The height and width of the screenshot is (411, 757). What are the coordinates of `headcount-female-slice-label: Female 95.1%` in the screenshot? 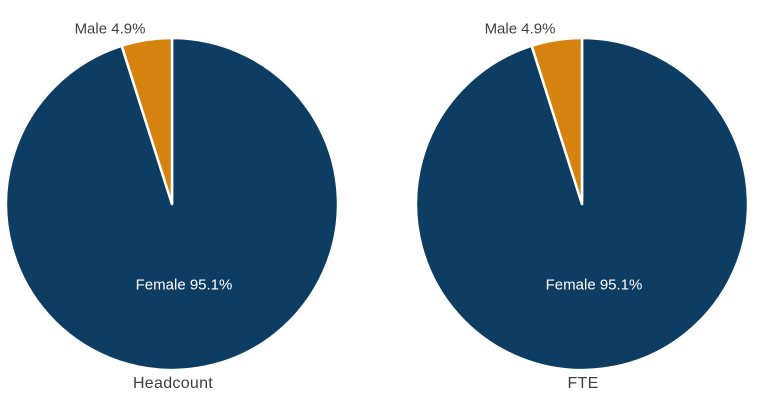 It's located at (184, 285).